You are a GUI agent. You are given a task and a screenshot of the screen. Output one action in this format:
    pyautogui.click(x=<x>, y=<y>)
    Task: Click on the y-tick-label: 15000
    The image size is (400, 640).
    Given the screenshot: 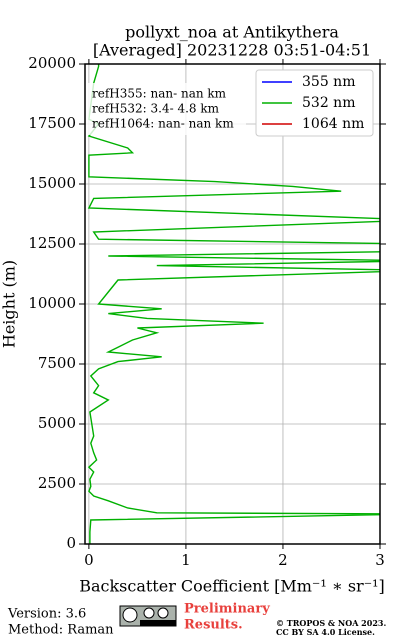 What is the action you would take?
    pyautogui.click(x=52, y=183)
    